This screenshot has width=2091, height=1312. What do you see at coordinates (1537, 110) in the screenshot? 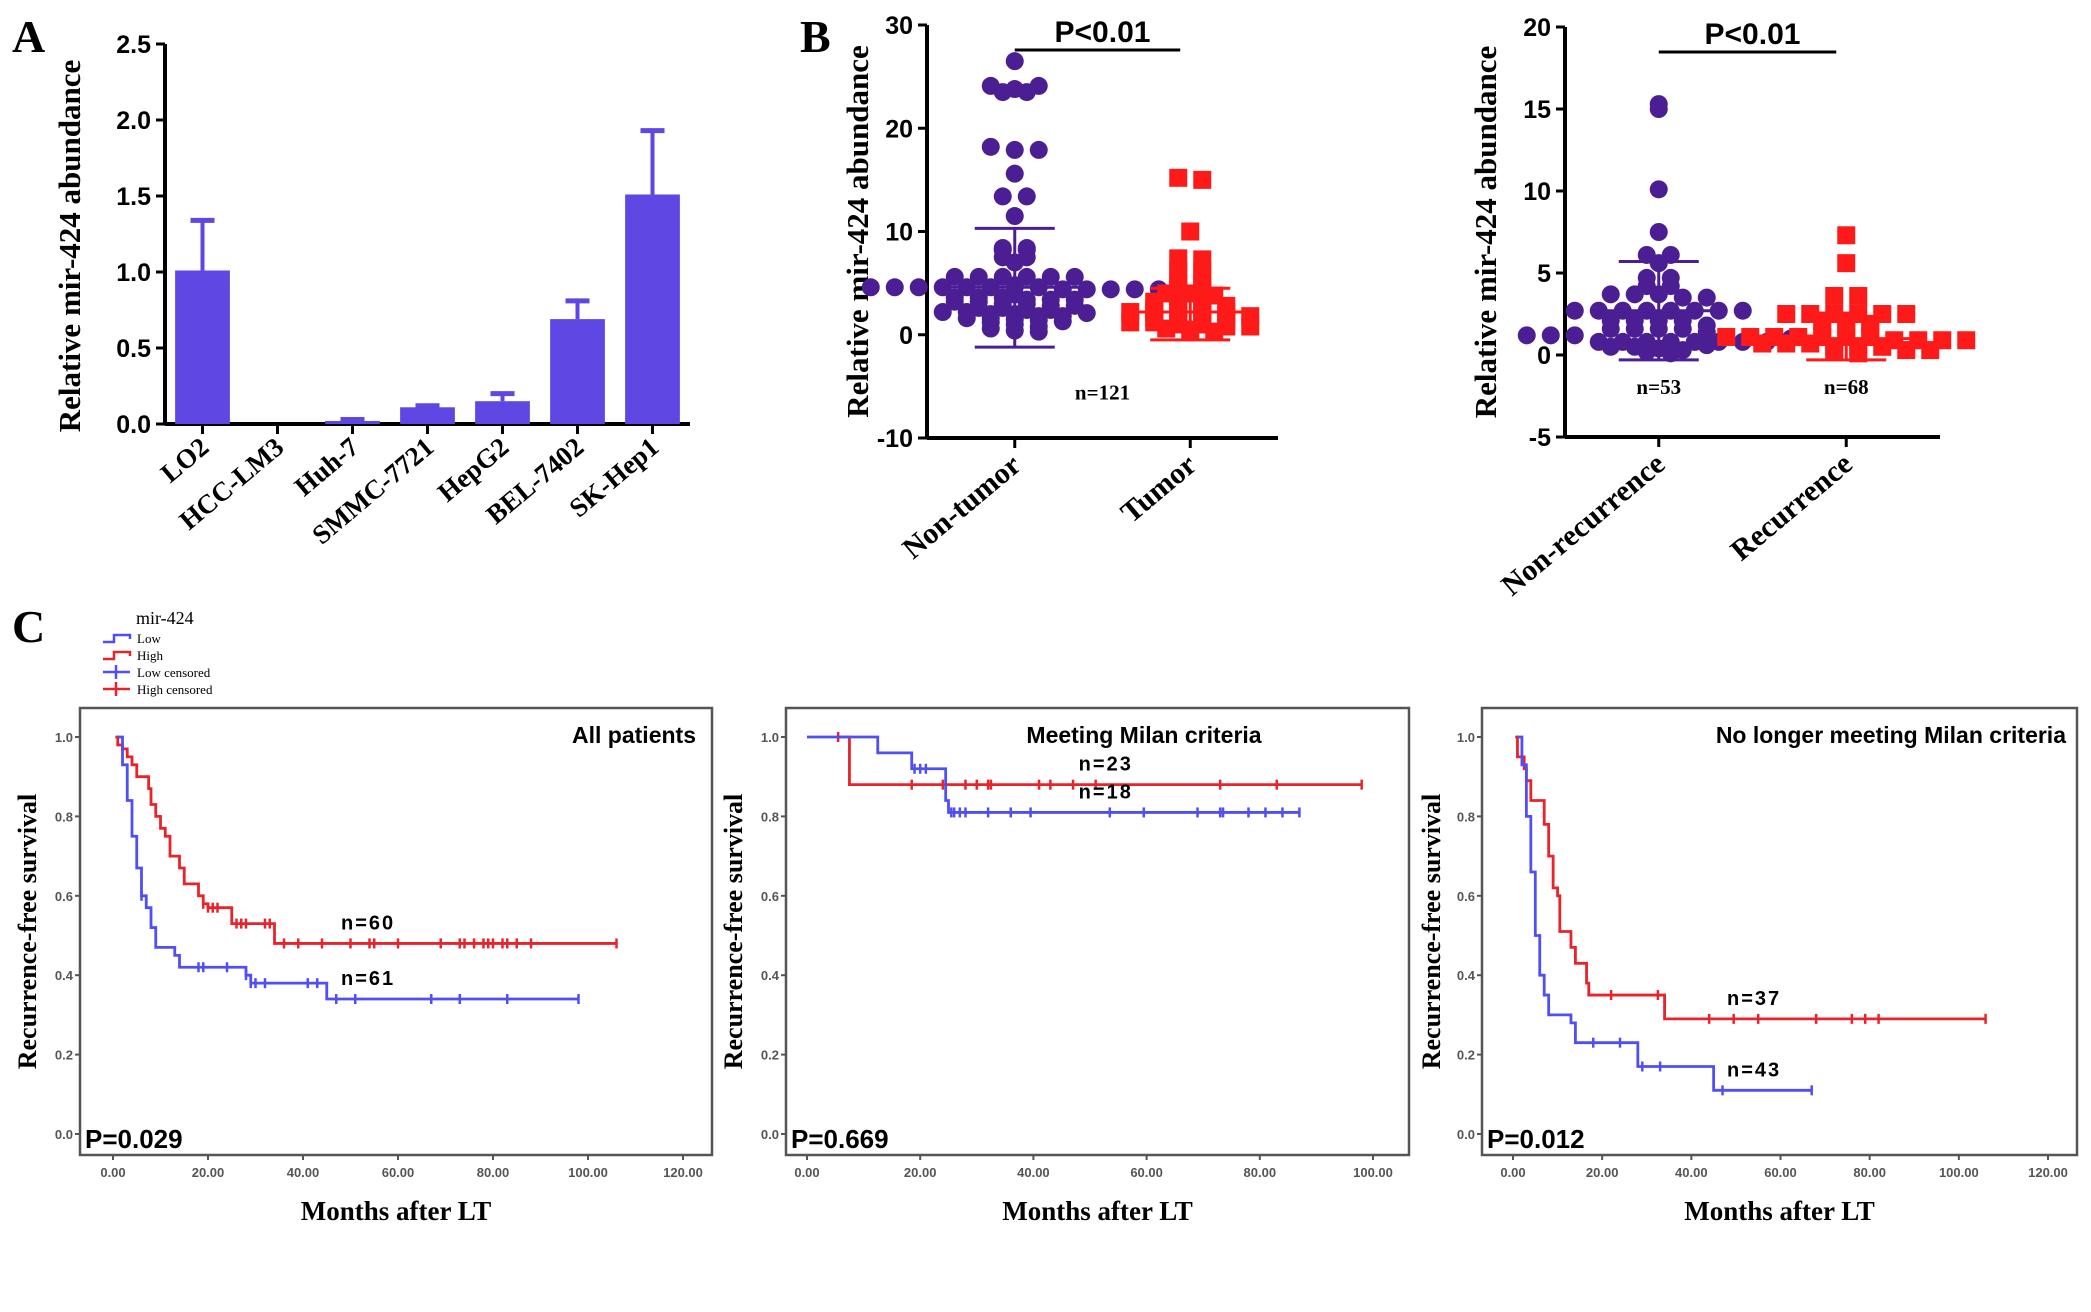
I see `y-tick-label: 15` at bounding box center [1537, 110].